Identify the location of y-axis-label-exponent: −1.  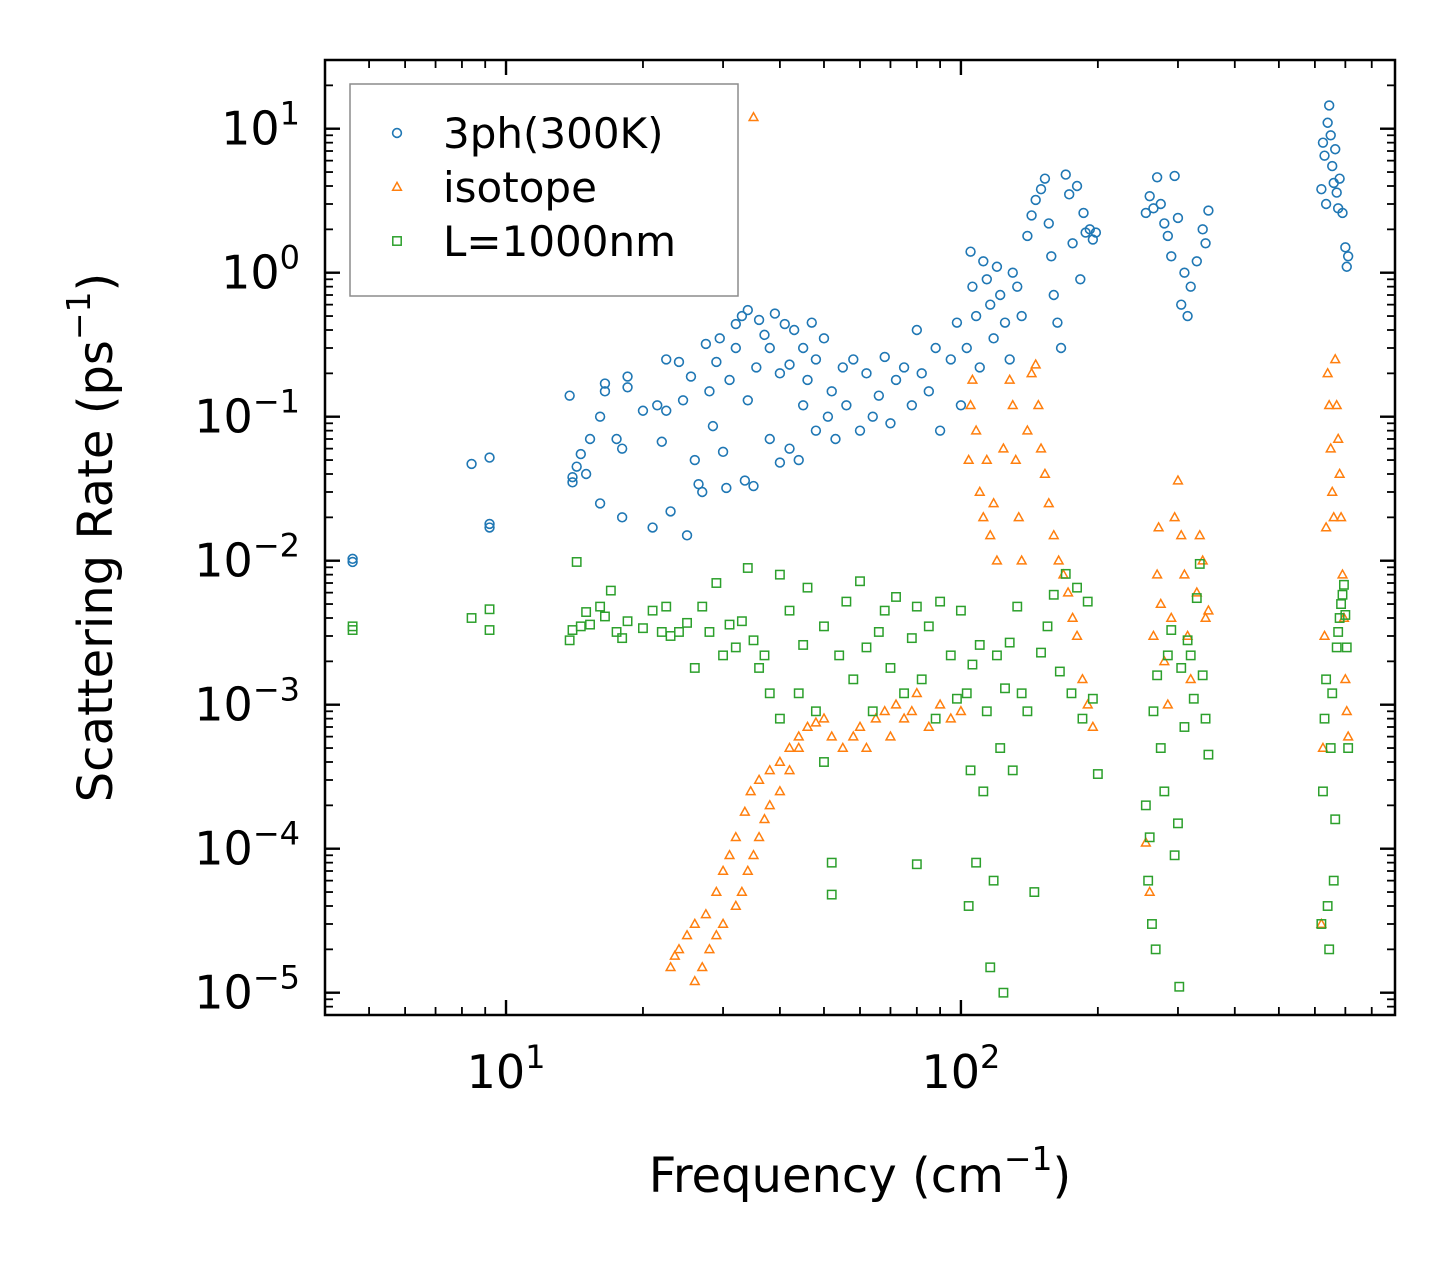
(78, 315).